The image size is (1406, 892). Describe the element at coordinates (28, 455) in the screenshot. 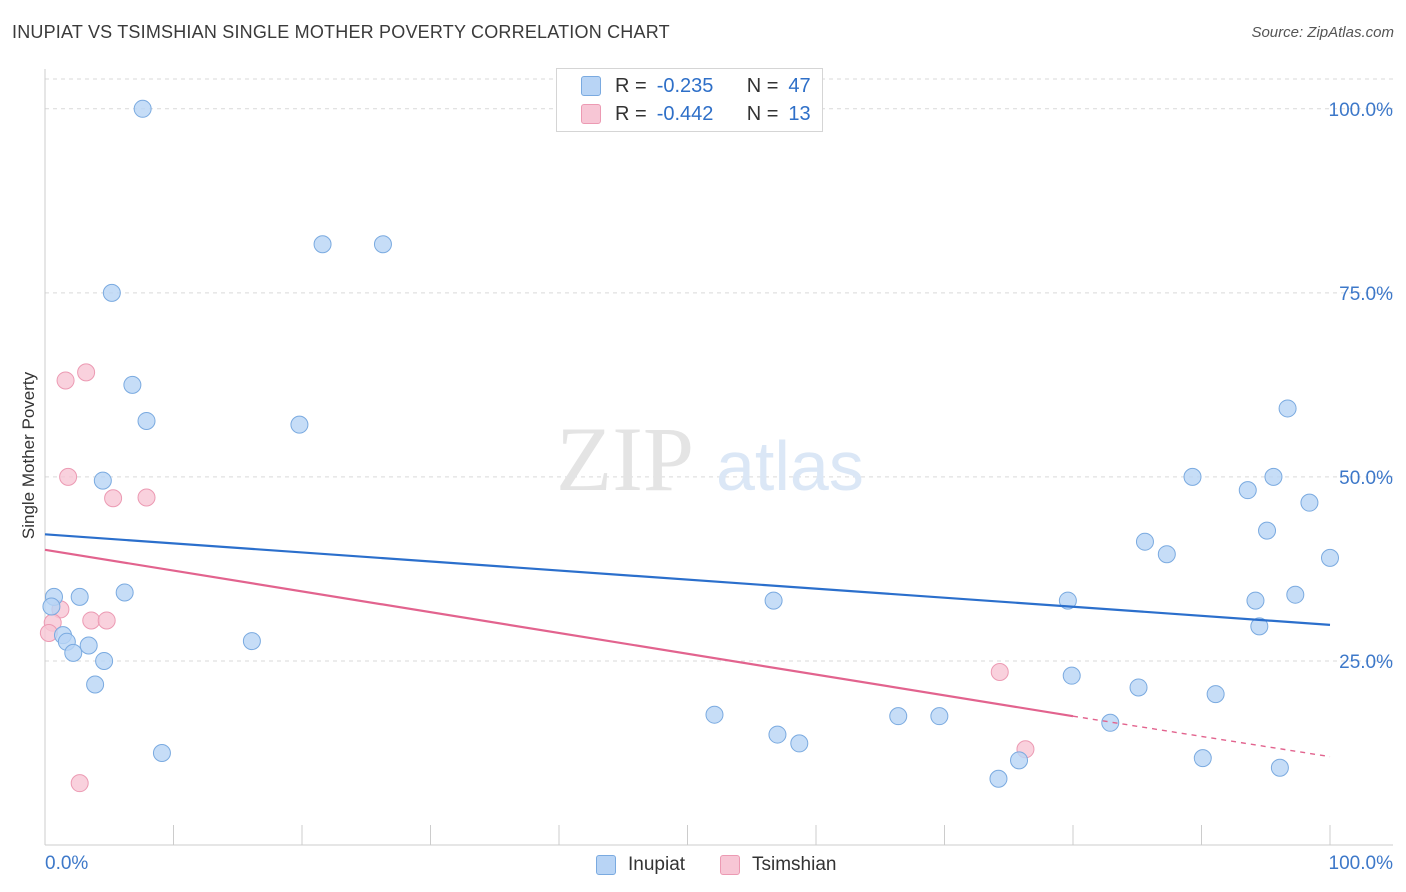

I see `y-axis-title: Single Mother Poverty` at that location.